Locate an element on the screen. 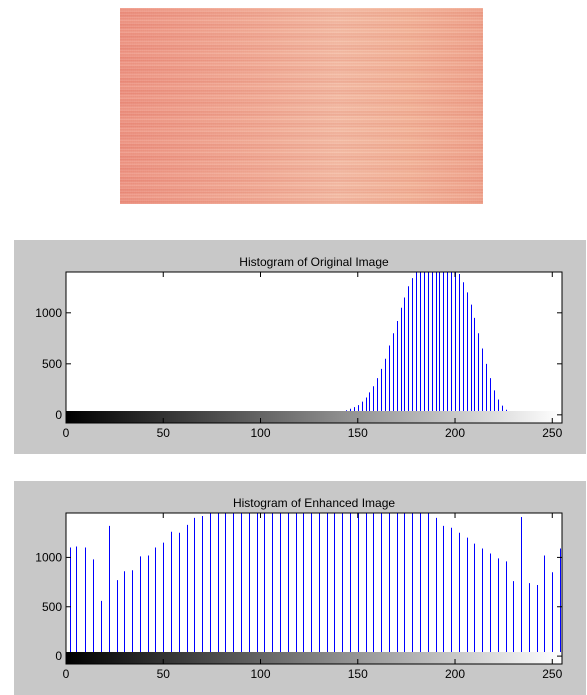  chart-title: Histogram of Enhanced Image is located at coordinates (314, 503).